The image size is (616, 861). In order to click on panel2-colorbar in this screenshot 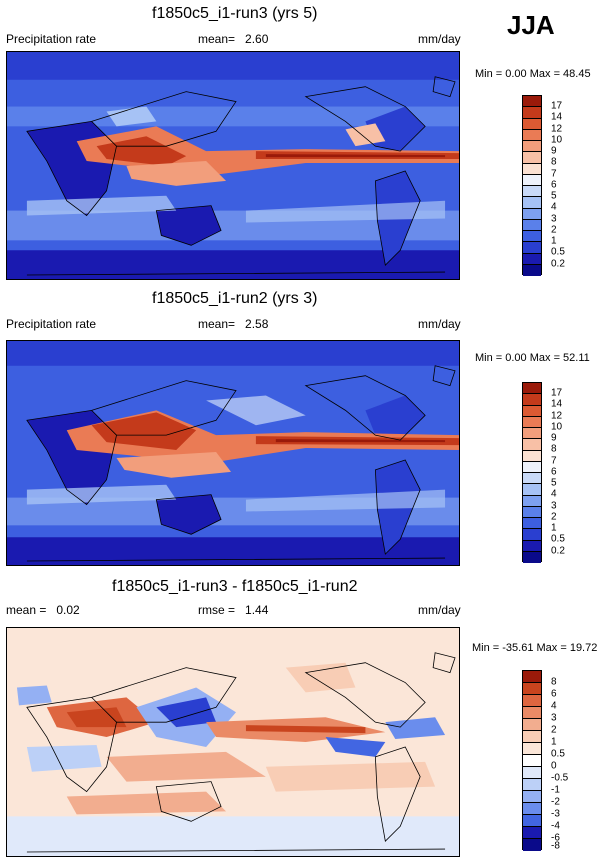, I will do `click(532, 472)`.